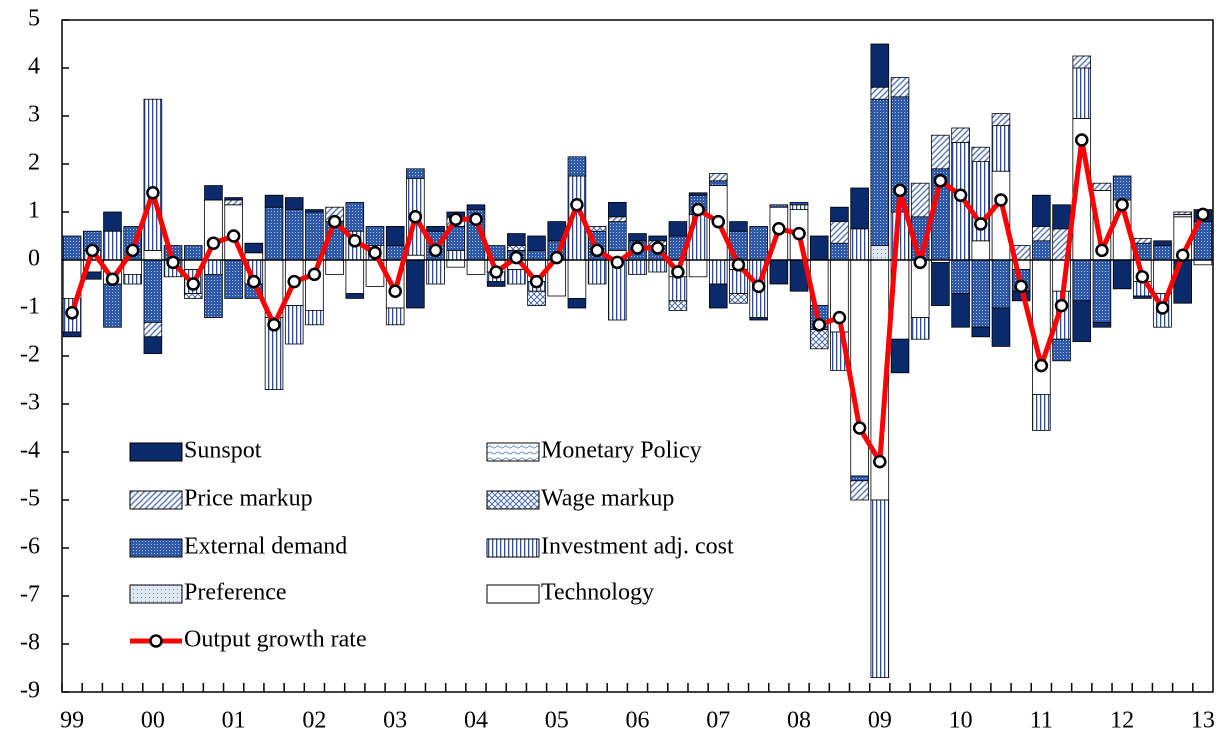 This screenshot has height=754, width=1229. What do you see at coordinates (880, 721) in the screenshot?
I see `x-tick-label: 09` at bounding box center [880, 721].